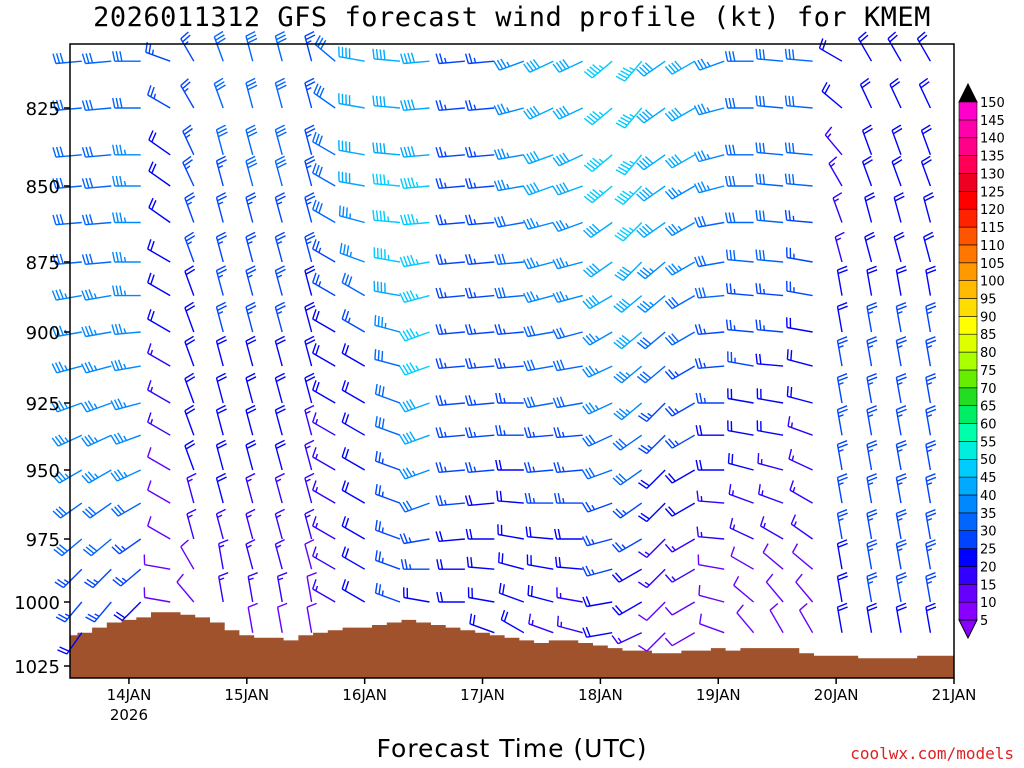 The width and height of the screenshot is (1024, 768). I want to click on y-tick-label: 1000, so click(37, 603).